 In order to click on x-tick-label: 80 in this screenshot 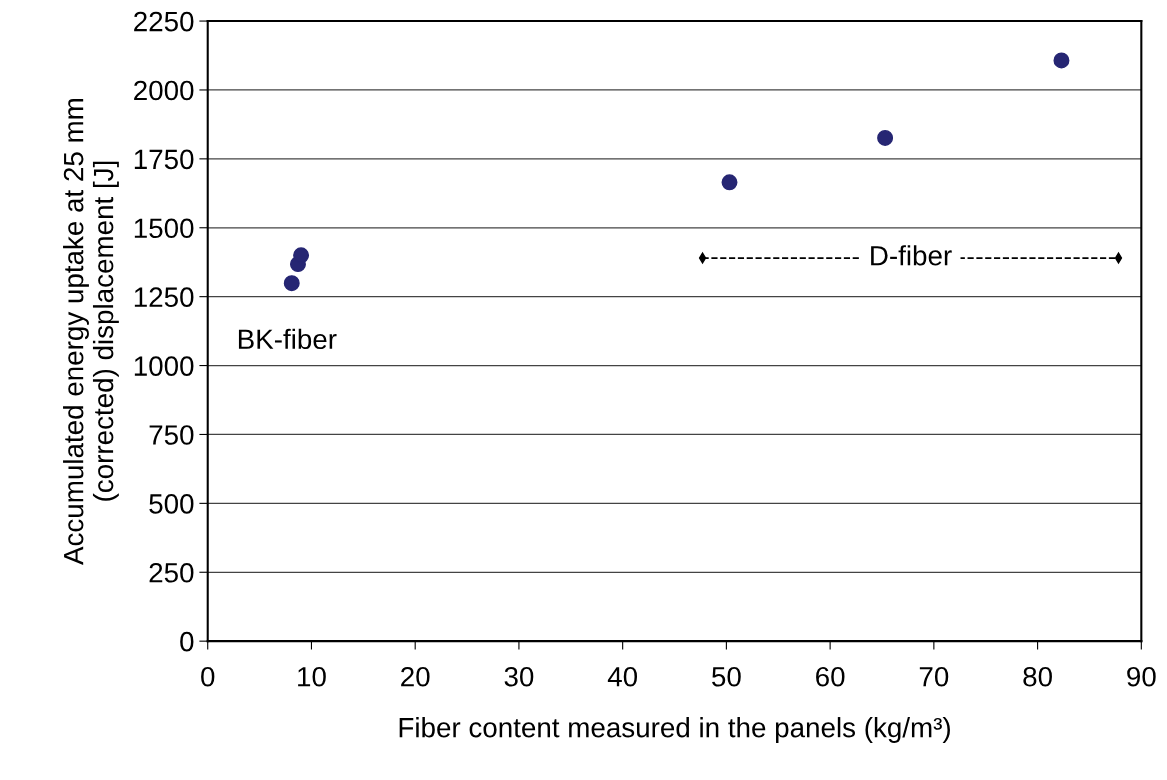, I will do `click(1037, 676)`.